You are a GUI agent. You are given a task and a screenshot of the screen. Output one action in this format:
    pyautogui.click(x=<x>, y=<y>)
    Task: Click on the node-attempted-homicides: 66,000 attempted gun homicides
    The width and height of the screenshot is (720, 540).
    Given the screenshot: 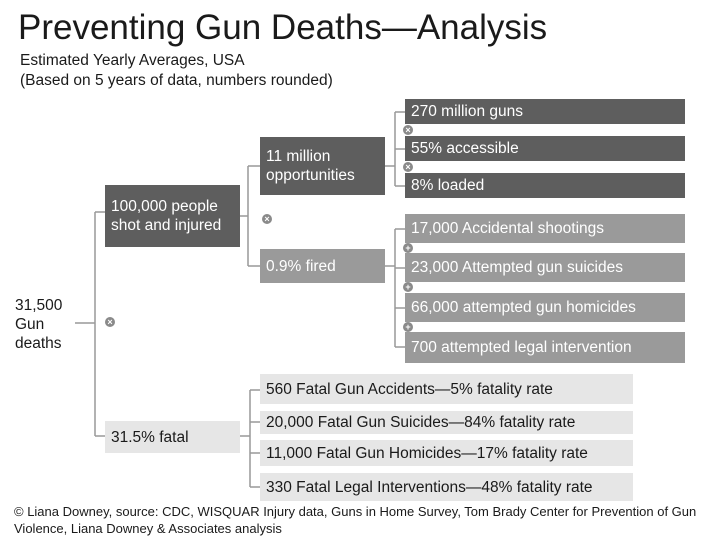 What is the action you would take?
    pyautogui.click(x=545, y=307)
    